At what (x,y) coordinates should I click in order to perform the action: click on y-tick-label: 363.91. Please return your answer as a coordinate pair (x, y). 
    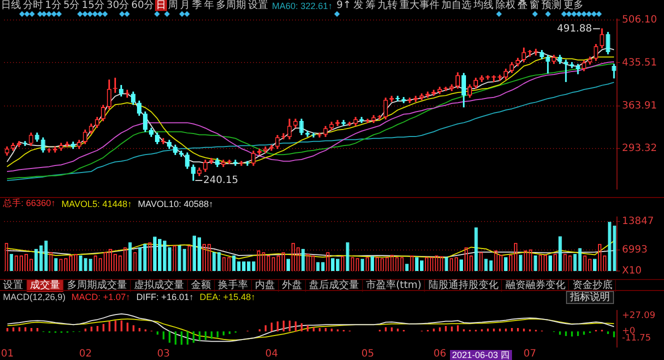
    Looking at the image, I should click on (639, 106).